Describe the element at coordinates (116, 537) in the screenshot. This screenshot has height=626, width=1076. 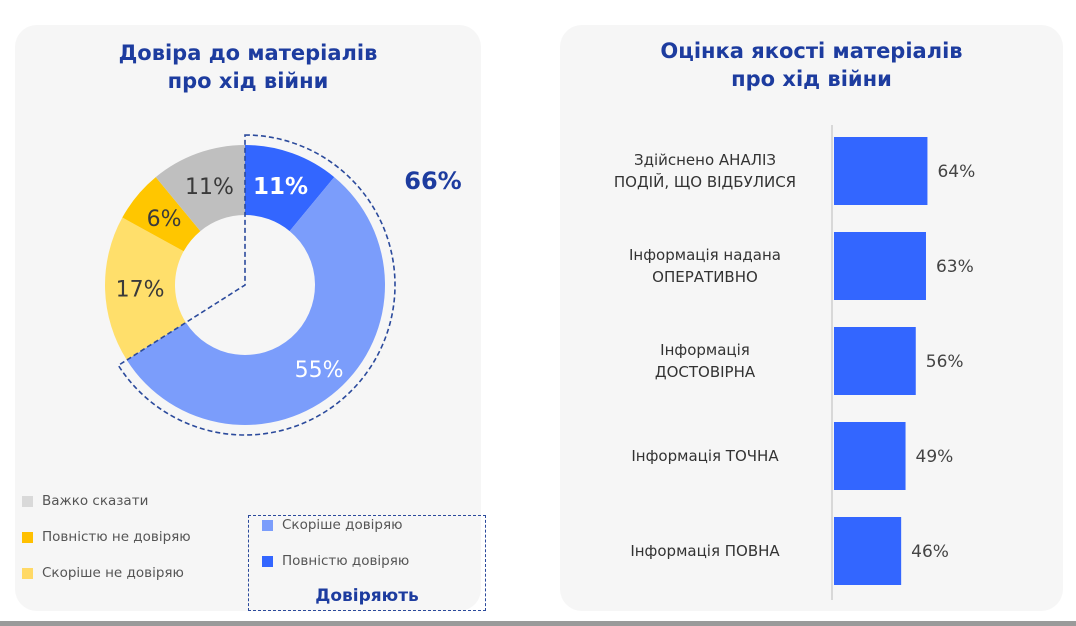
I see `legend-label: Повністю не довіряю` at that location.